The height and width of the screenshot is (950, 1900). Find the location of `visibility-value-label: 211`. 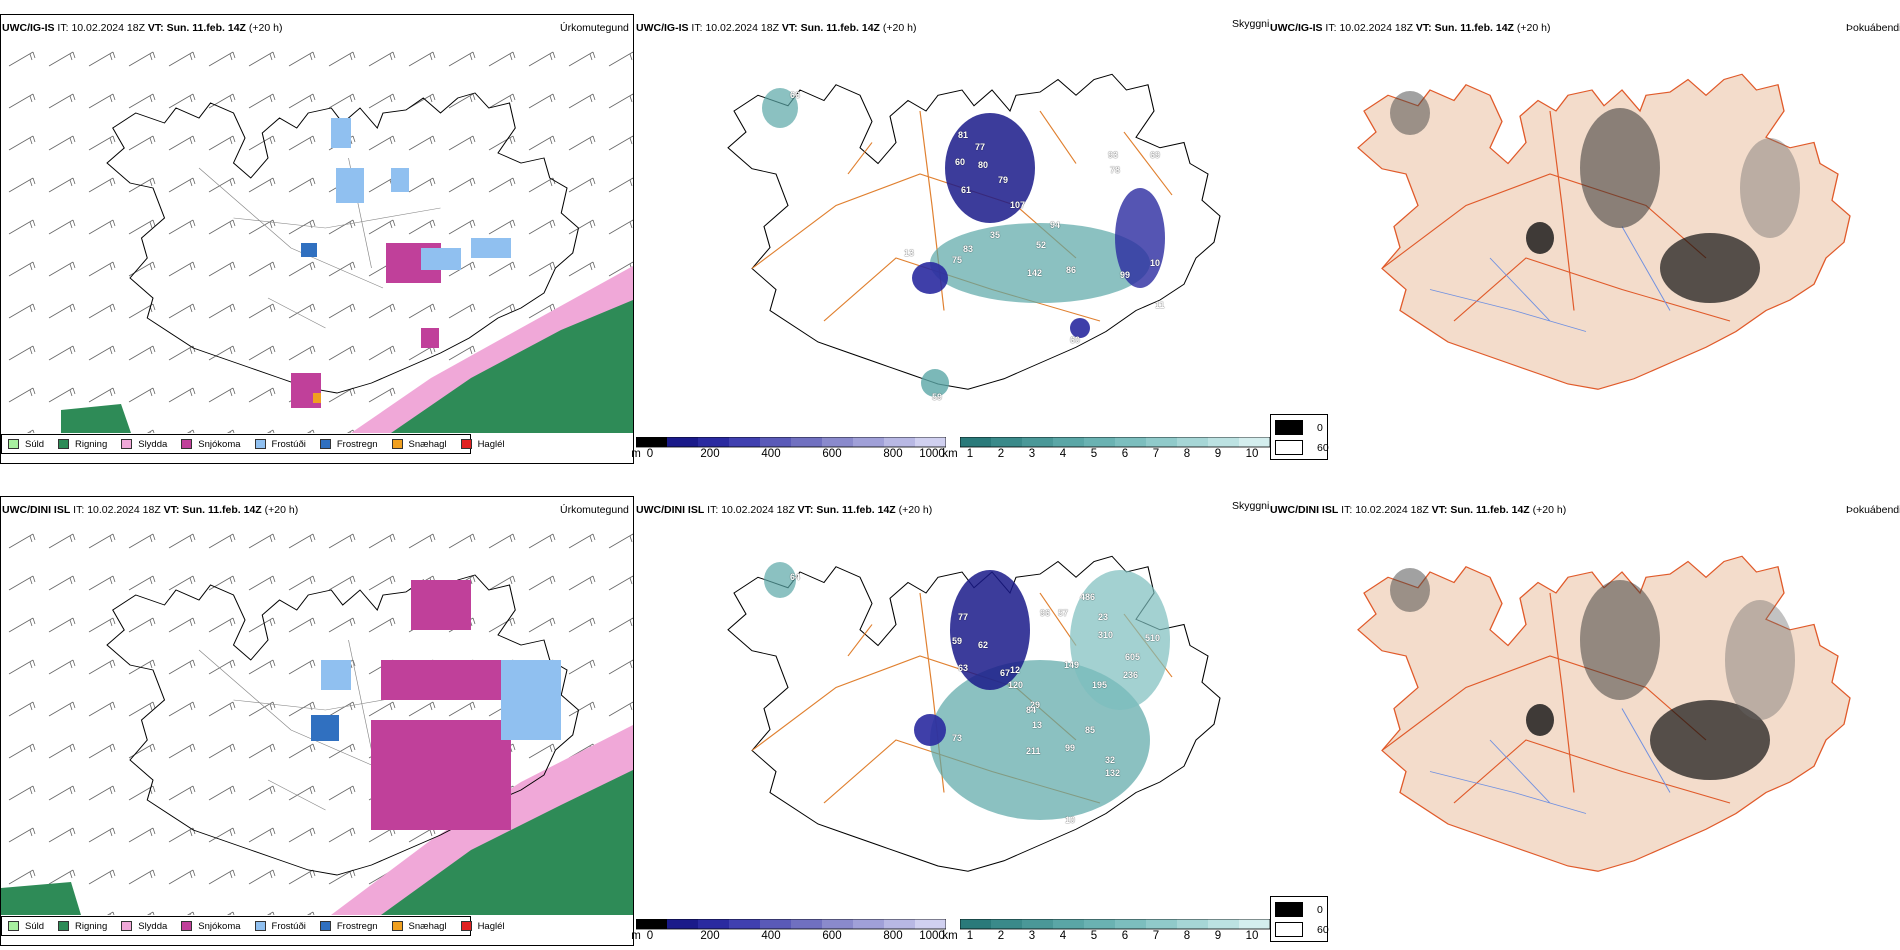

visibility-value-label: 211 is located at coordinates (1033, 751).